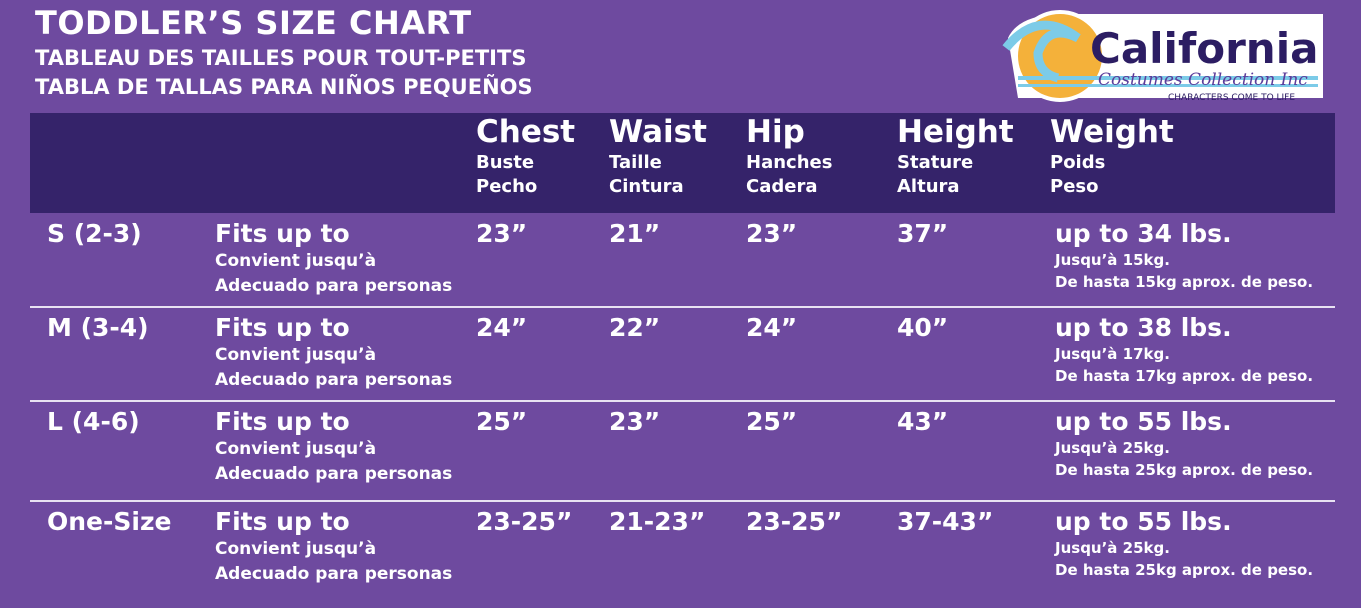 Image resolution: width=1361 pixels, height=608 pixels. I want to click on header-label-fr: Stature, so click(935, 162).